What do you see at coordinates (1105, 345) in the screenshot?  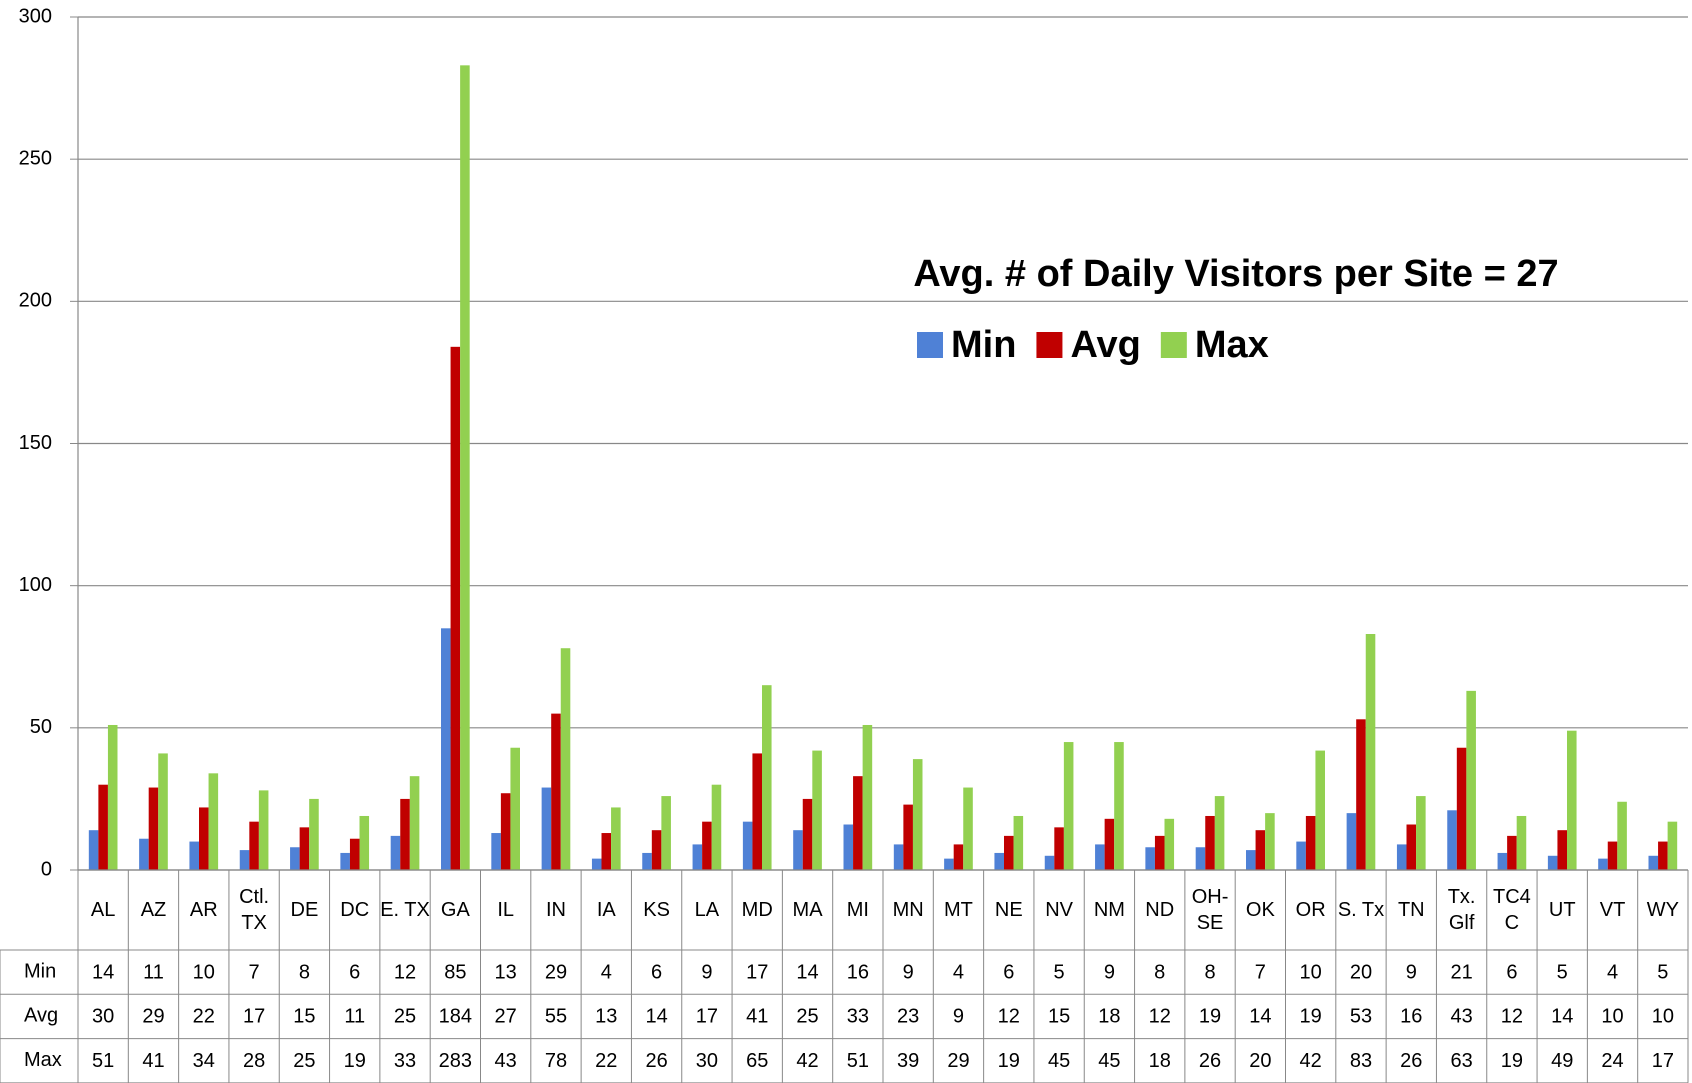 I see `legend-label: Avg` at bounding box center [1105, 345].